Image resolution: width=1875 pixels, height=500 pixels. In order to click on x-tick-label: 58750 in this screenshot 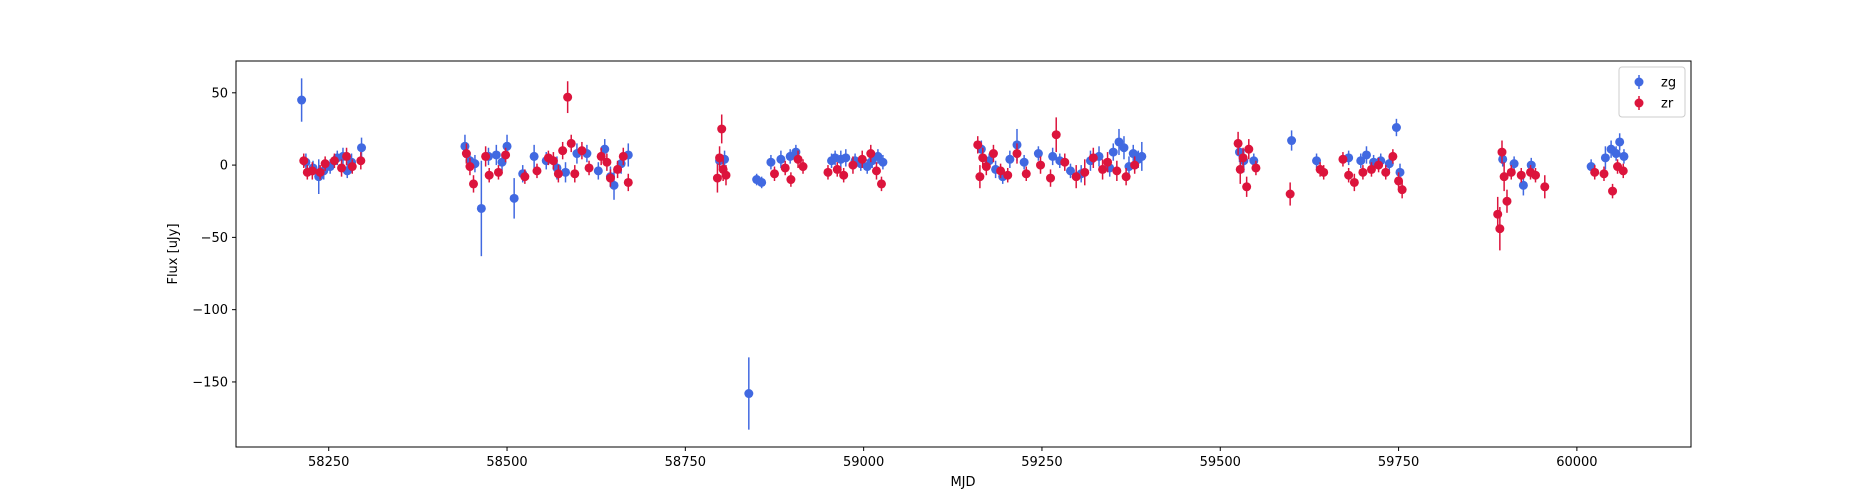, I will do `click(685, 462)`.